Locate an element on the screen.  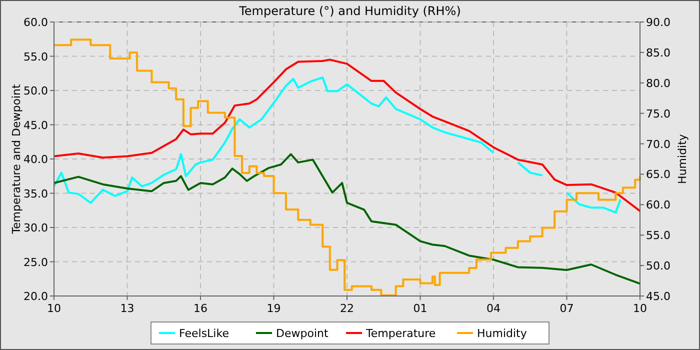
y-tick-label: 20.0 is located at coordinates (36, 296).